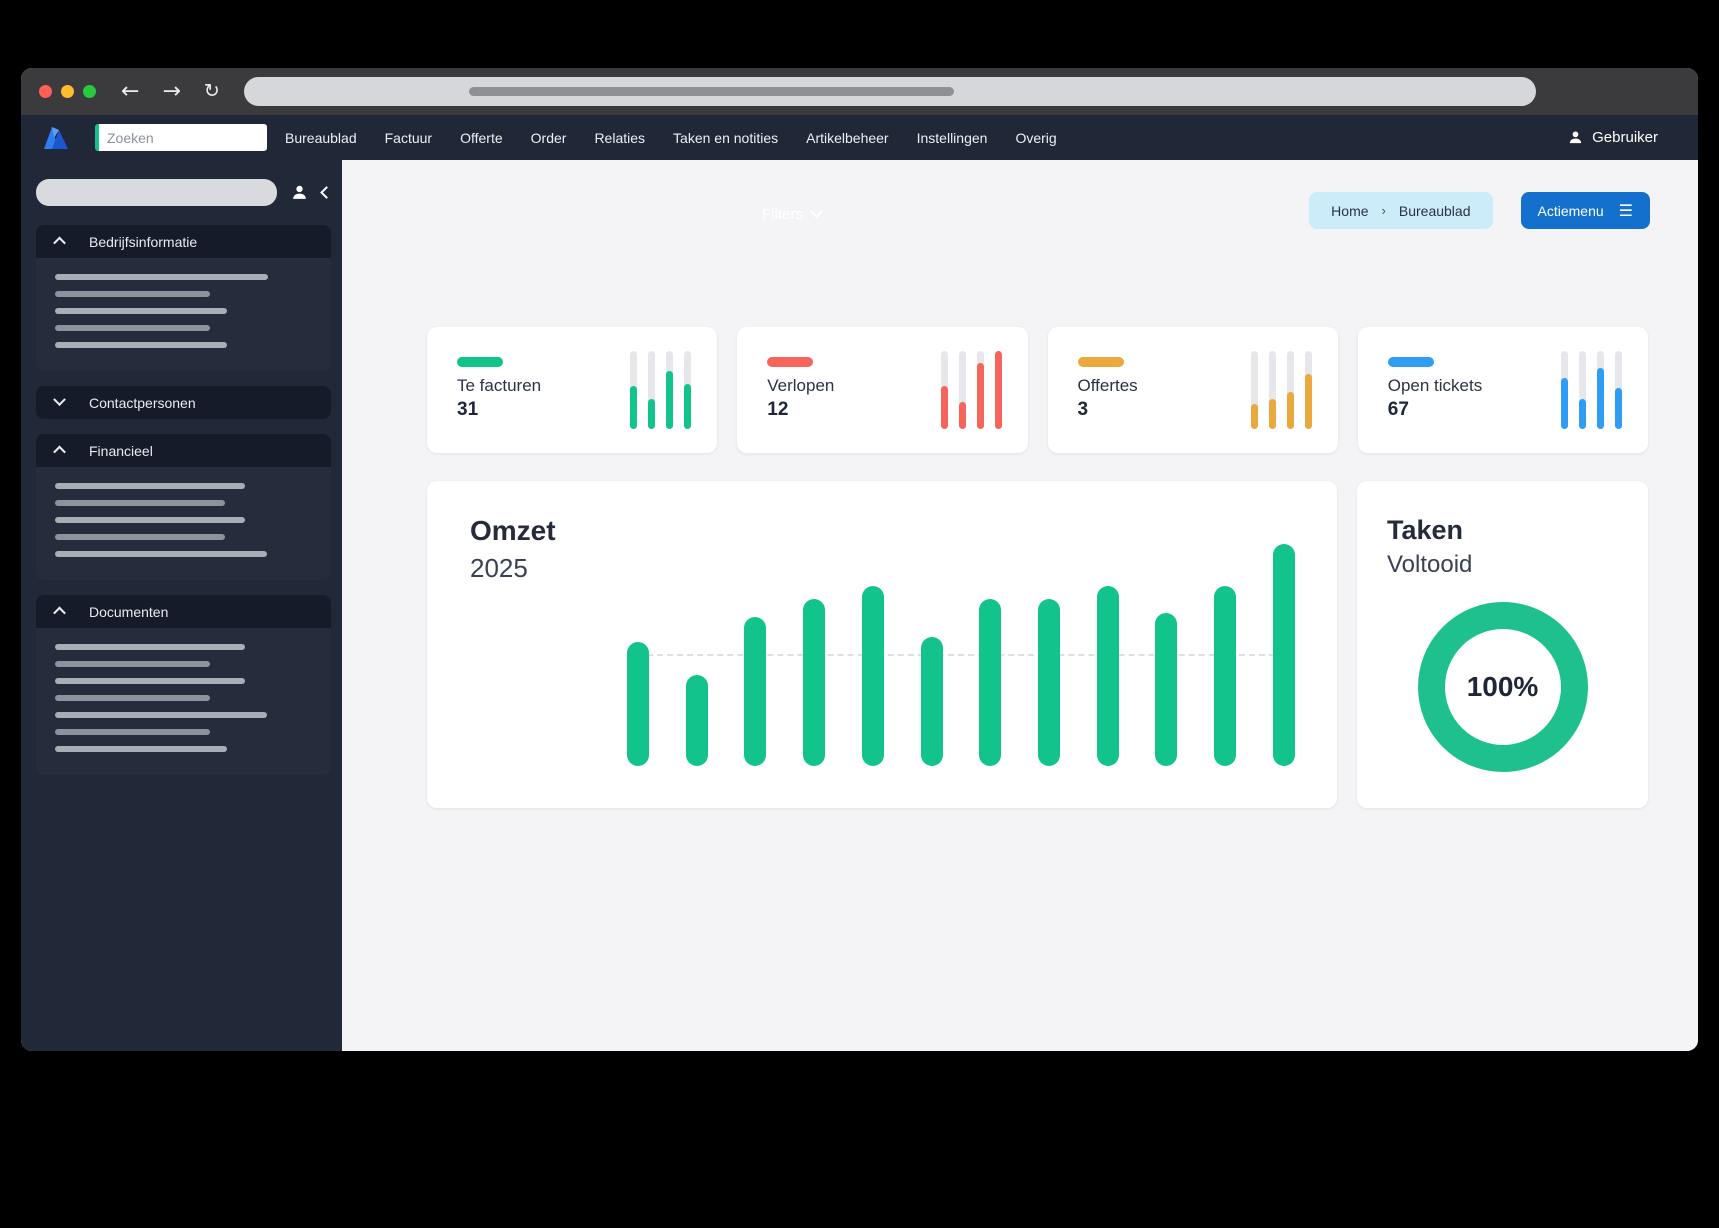  I want to click on section-header-contactpersonen: Contactpersonen, so click(183, 402).